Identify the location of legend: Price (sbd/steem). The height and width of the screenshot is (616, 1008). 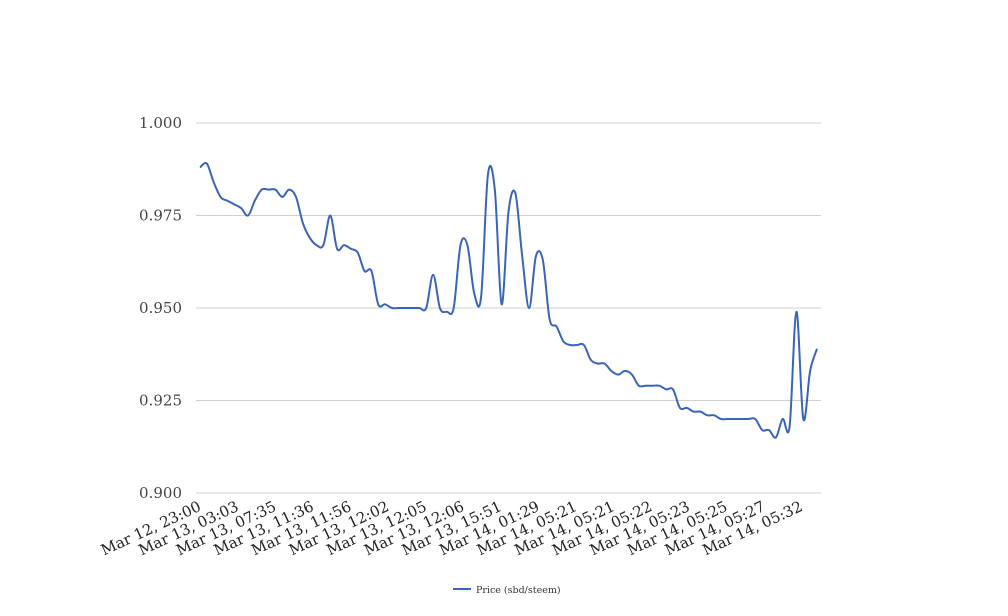
(507, 590).